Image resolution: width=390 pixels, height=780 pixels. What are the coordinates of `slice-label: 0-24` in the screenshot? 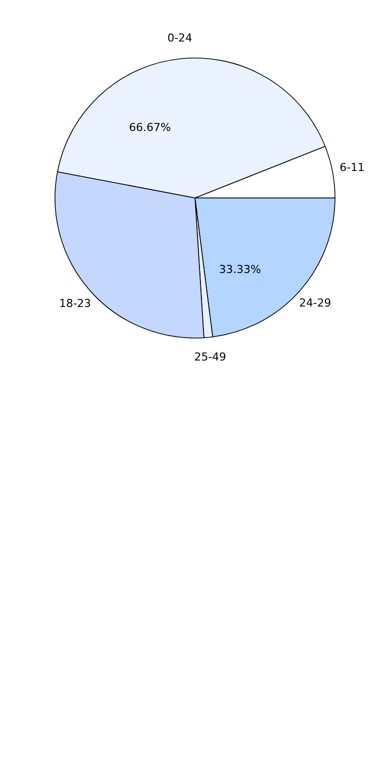 It's located at (179, 38).